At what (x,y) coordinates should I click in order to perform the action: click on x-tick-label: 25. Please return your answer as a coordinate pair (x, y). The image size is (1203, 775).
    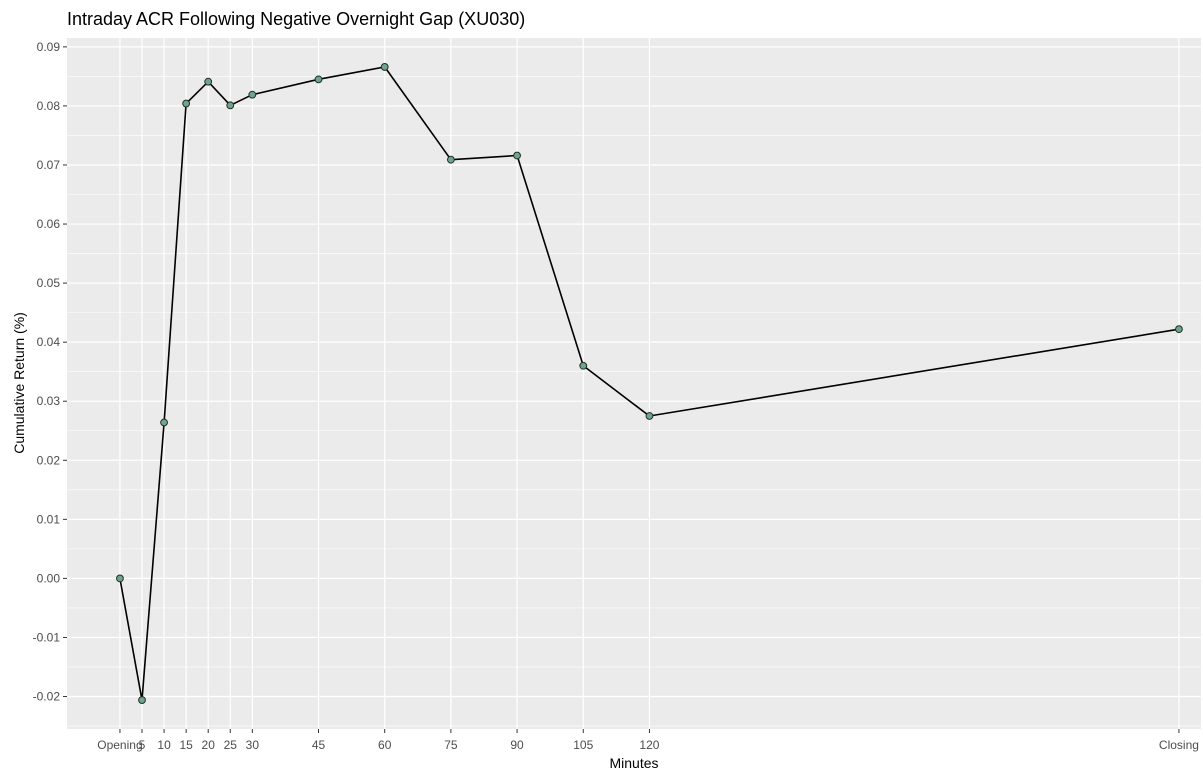
    Looking at the image, I should click on (231, 745).